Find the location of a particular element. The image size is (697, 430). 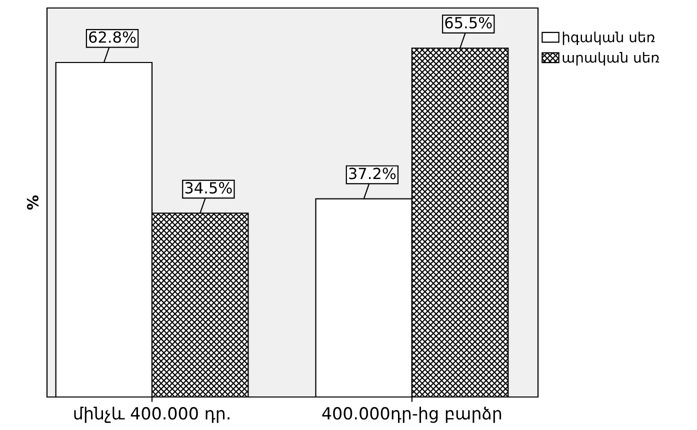

data-label: 37.2% is located at coordinates (372, 174).